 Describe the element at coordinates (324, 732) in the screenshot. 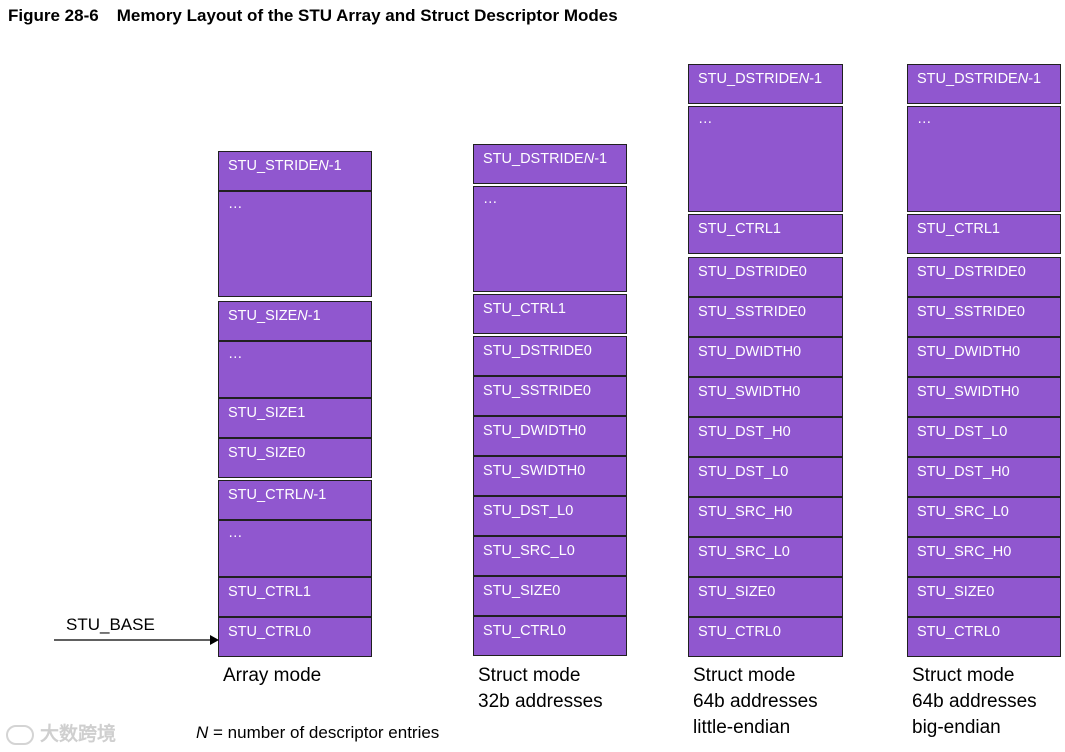

I see `footnote-text: = number of descriptor entries` at that location.